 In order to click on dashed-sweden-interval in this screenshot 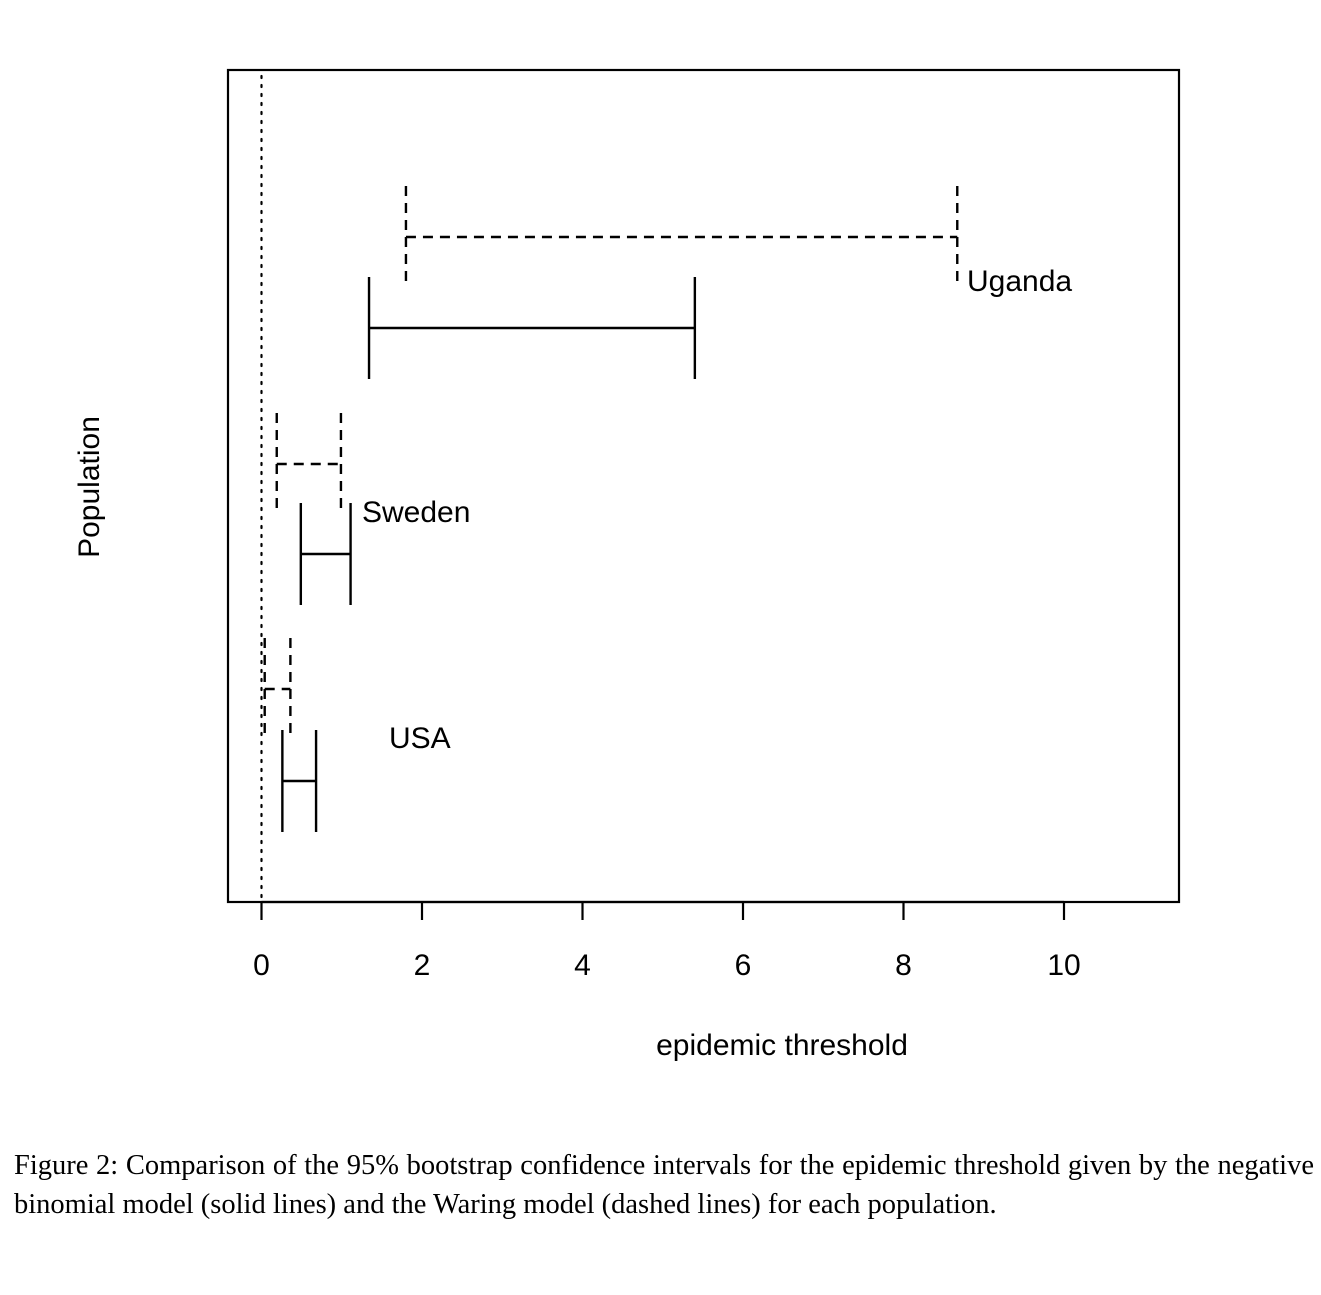, I will do `click(309, 464)`.